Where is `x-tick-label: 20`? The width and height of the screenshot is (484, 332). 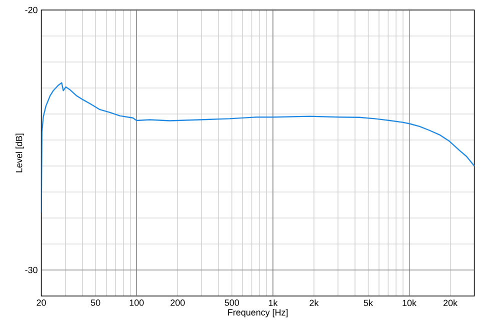 x-tick-label: 20 is located at coordinates (41, 303).